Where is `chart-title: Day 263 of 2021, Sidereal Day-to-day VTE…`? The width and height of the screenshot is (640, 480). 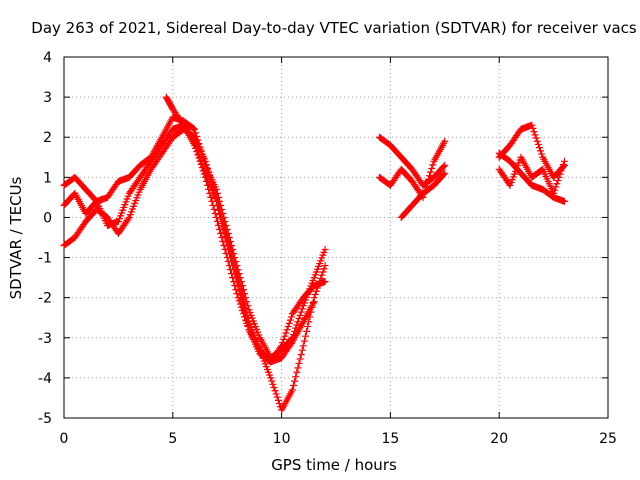
chart-title: Day 263 of 2021, Sidereal Day-to-day VTE… is located at coordinates (334, 28).